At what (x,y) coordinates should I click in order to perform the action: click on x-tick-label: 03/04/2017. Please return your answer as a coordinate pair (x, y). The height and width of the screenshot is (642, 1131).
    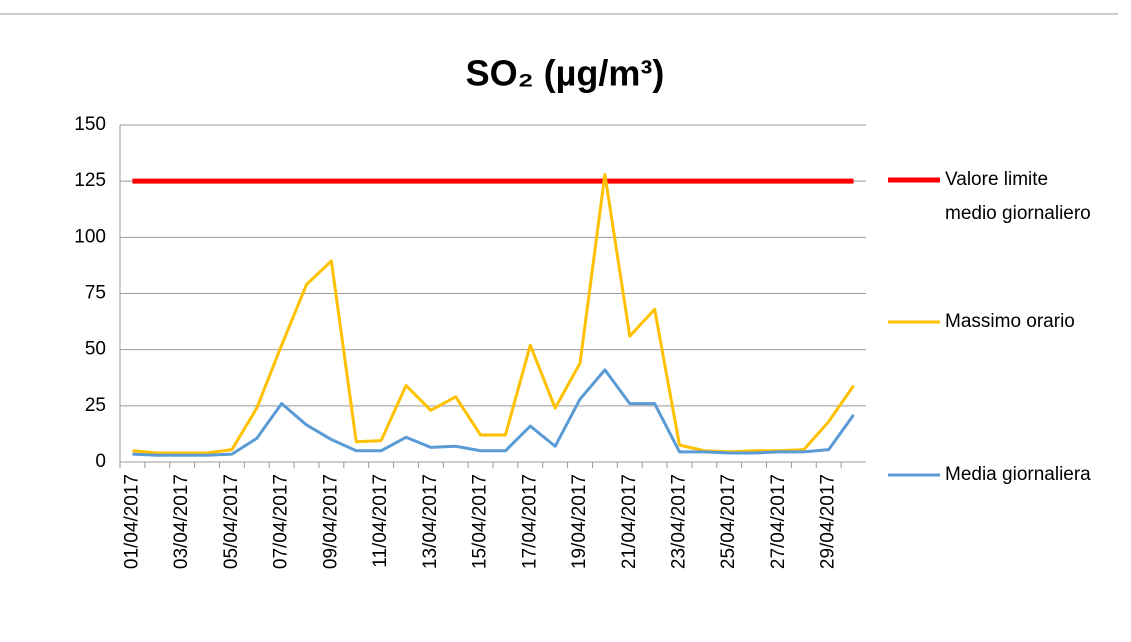
    Looking at the image, I should click on (181, 521).